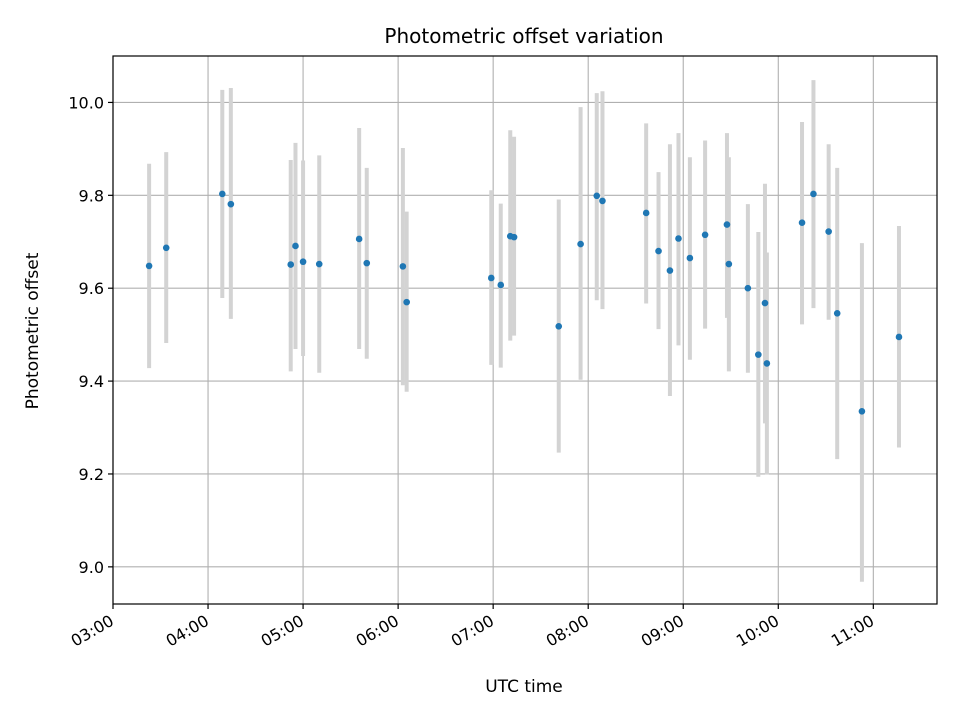 Image resolution: width=960 pixels, height=720 pixels. What do you see at coordinates (523, 36) in the screenshot?
I see `chart-title: Photometric offset variation` at bounding box center [523, 36].